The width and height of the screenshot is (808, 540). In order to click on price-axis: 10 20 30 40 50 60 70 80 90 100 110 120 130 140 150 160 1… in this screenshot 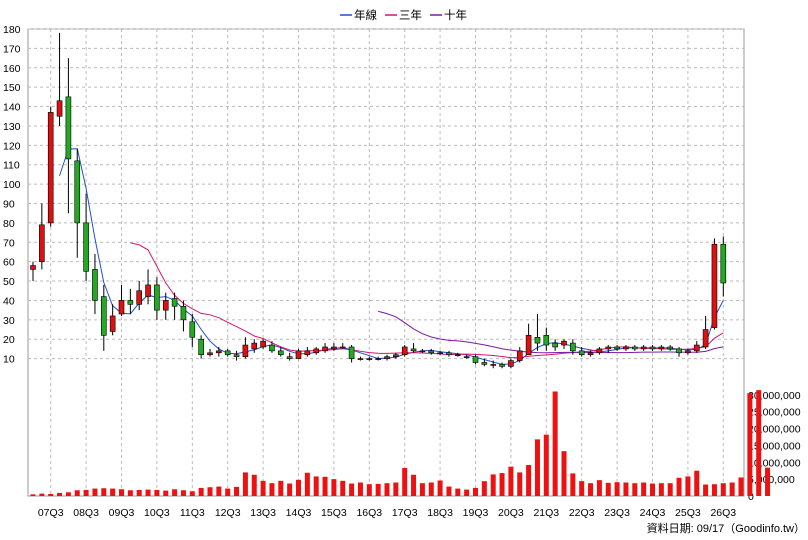, I will do `click(12, 195)`.